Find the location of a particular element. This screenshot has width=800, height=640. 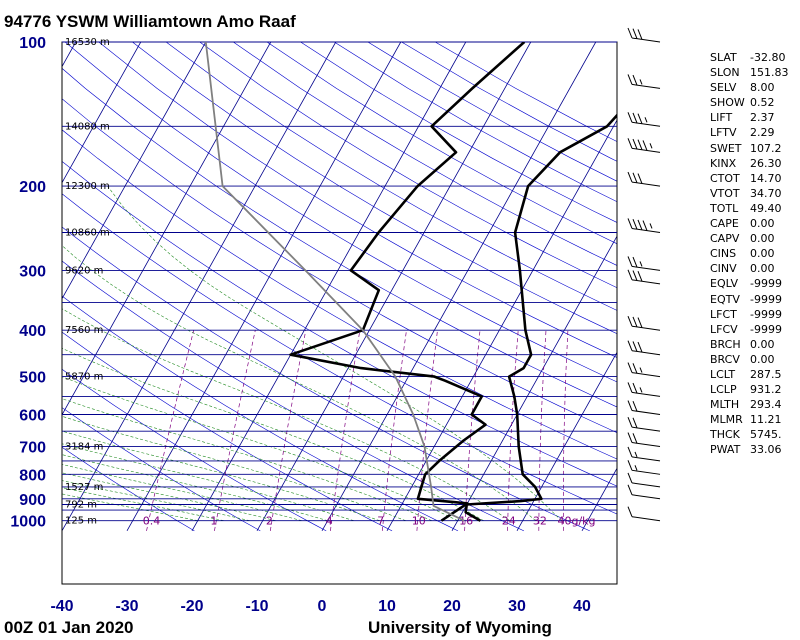

index-name: LFCV is located at coordinates (724, 329).